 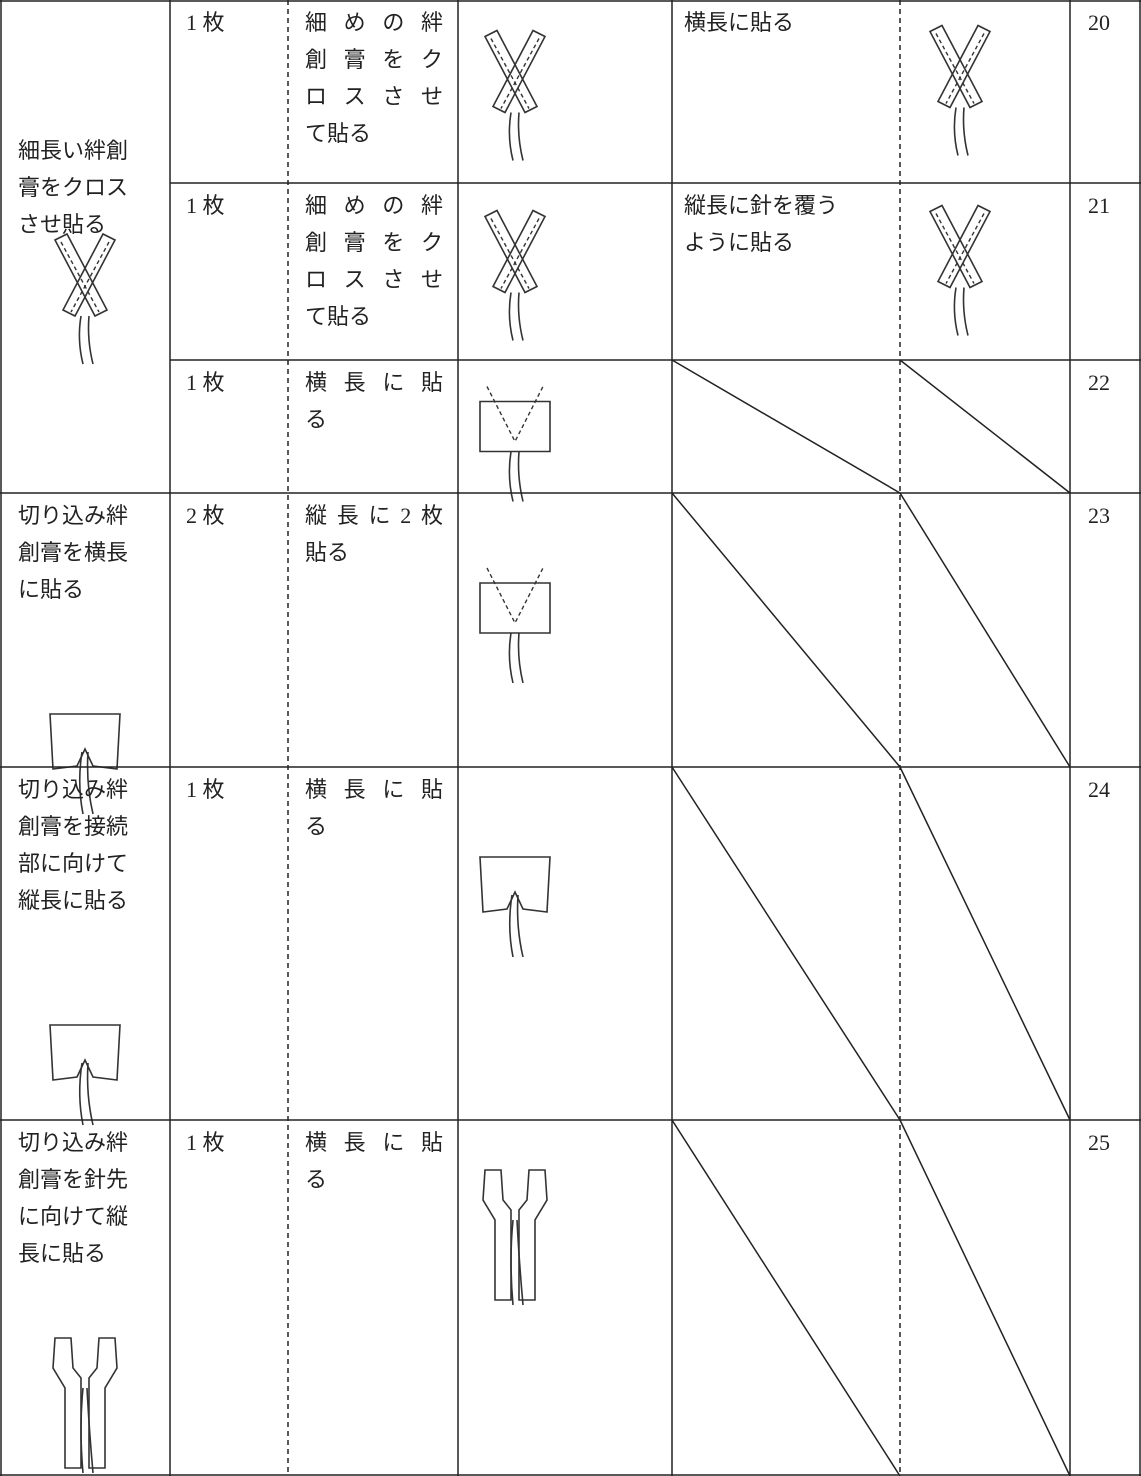 What do you see at coordinates (73, 552) in the screenshot?
I see `cell-text: 創膏を横長` at bounding box center [73, 552].